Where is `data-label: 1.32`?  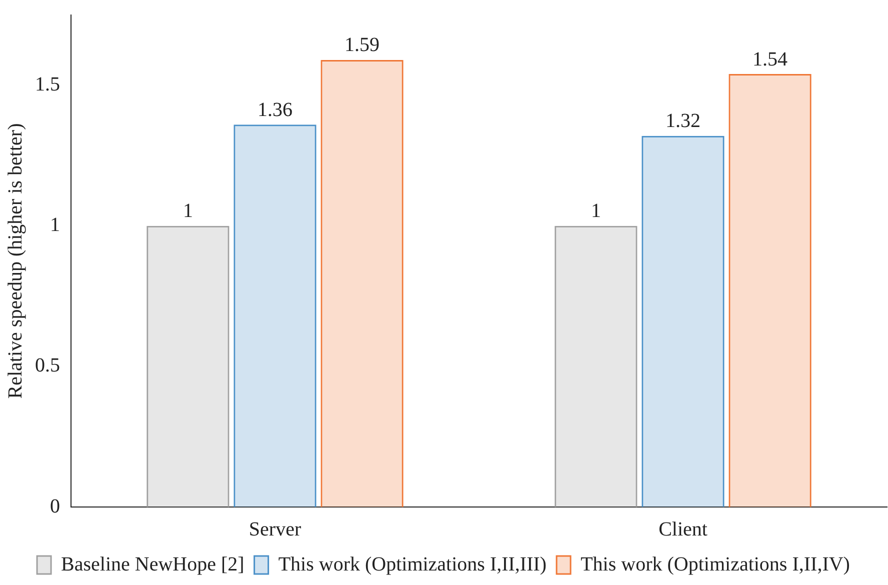
data-label: 1.32 is located at coordinates (683, 121).